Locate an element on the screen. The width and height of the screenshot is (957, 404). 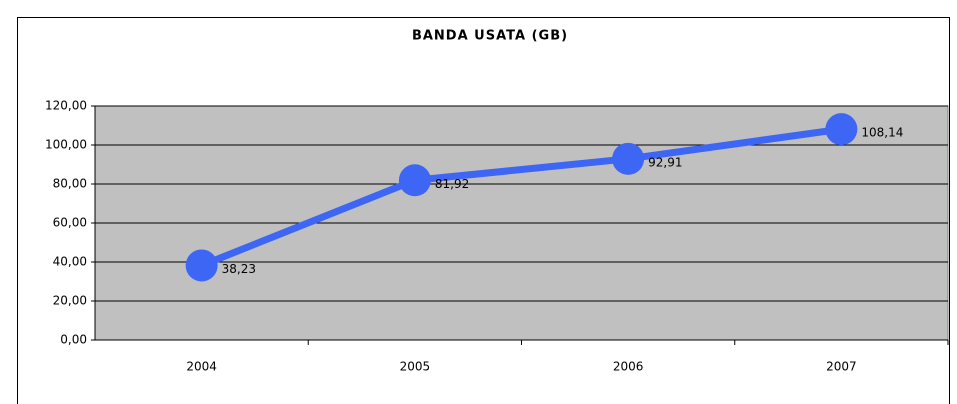
y-tick-label: 40,00 is located at coordinates (70, 262).